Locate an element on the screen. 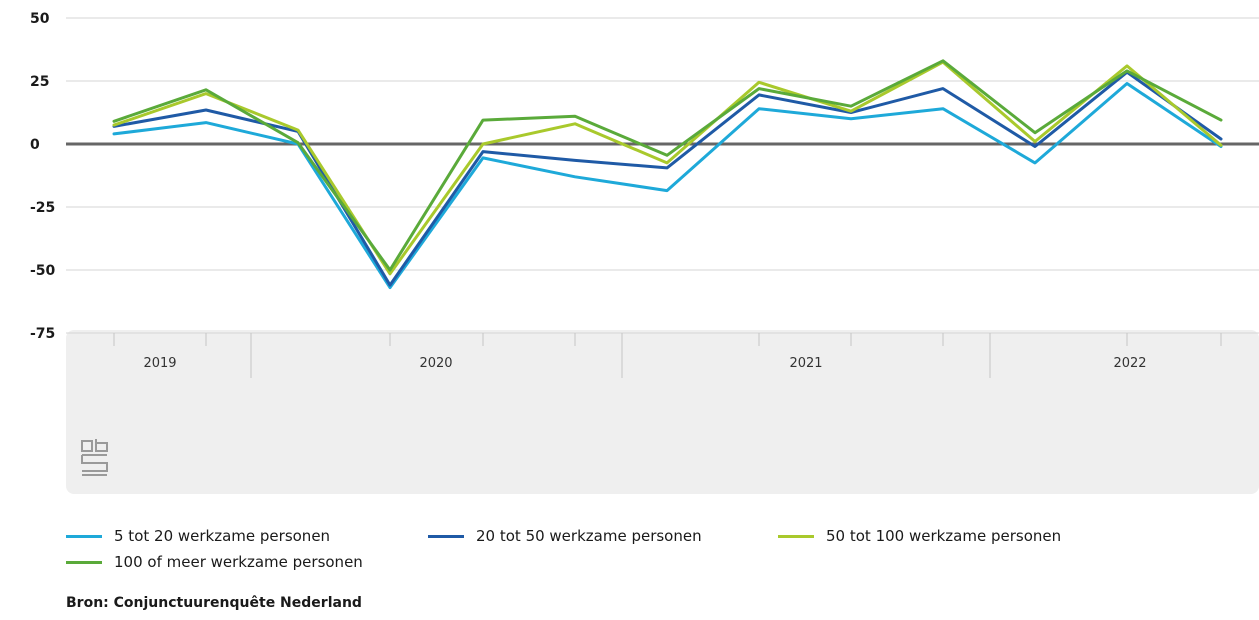 This screenshot has height=620, width=1259. year-label: 2022 is located at coordinates (1129, 363).